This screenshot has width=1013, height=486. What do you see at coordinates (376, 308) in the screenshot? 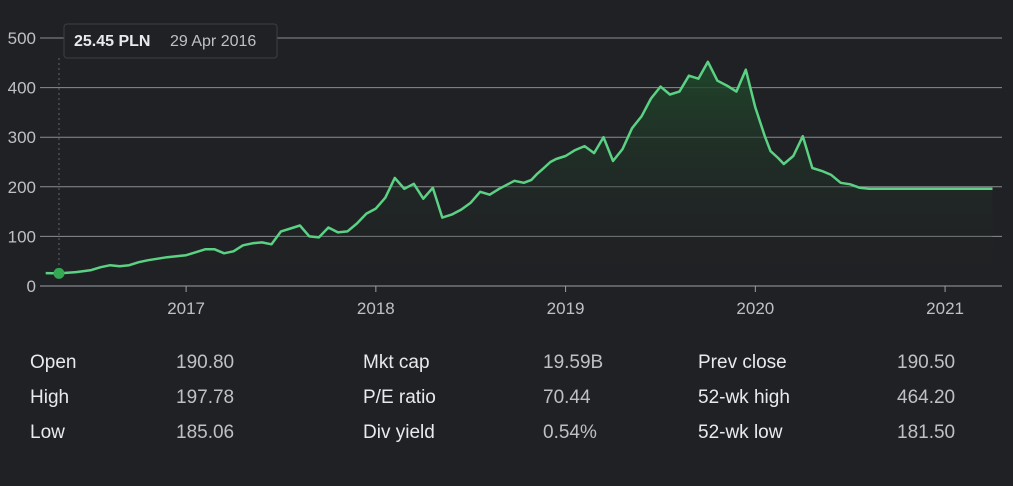
I see `x-tick-label: 2018` at bounding box center [376, 308].